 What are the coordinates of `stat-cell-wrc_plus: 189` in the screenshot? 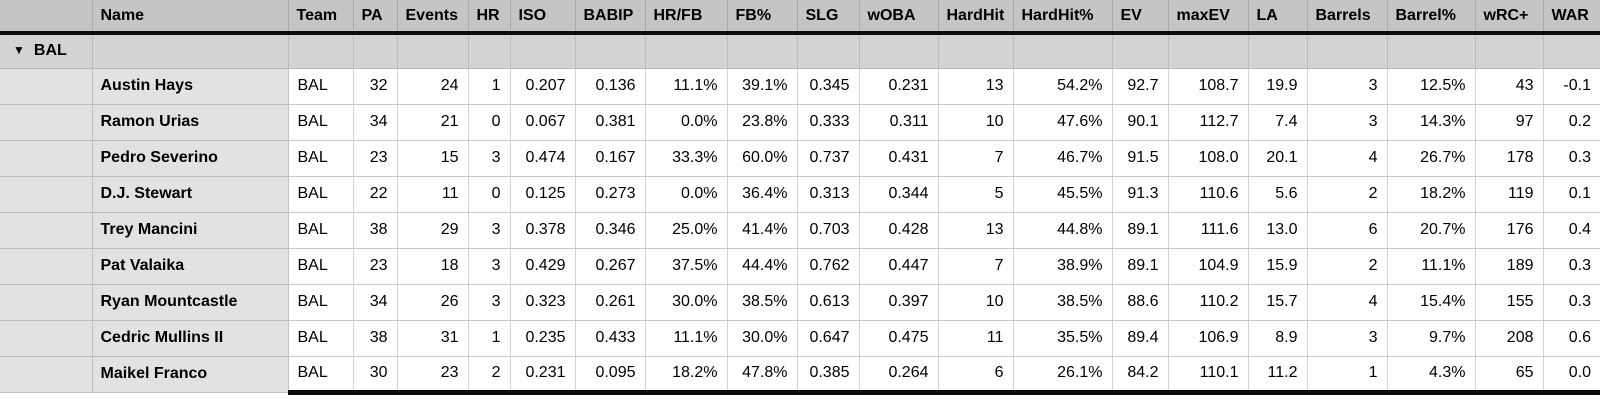 It's located at (1509, 266).